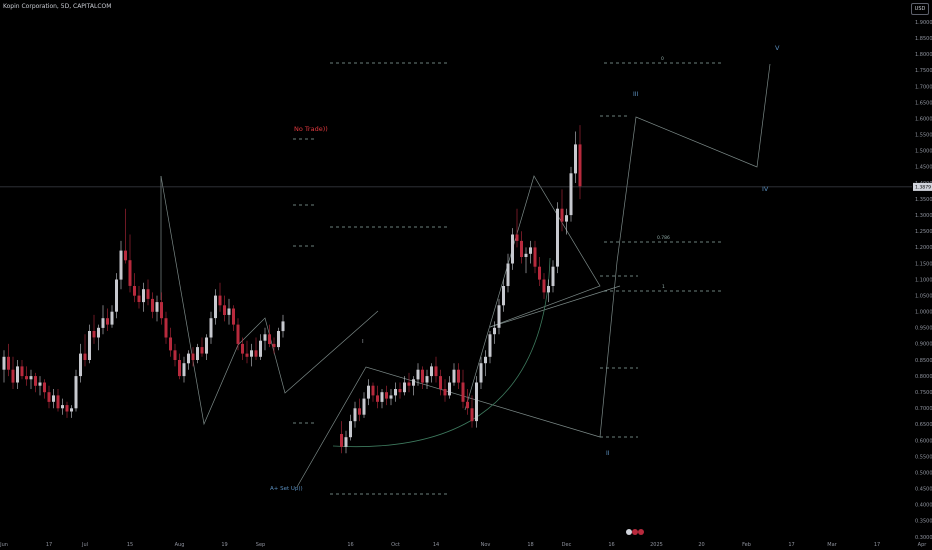 This screenshot has height=550, width=932. I want to click on chart-title: Kopin Corporation, 5D, CAPITALCOM, so click(57, 6).